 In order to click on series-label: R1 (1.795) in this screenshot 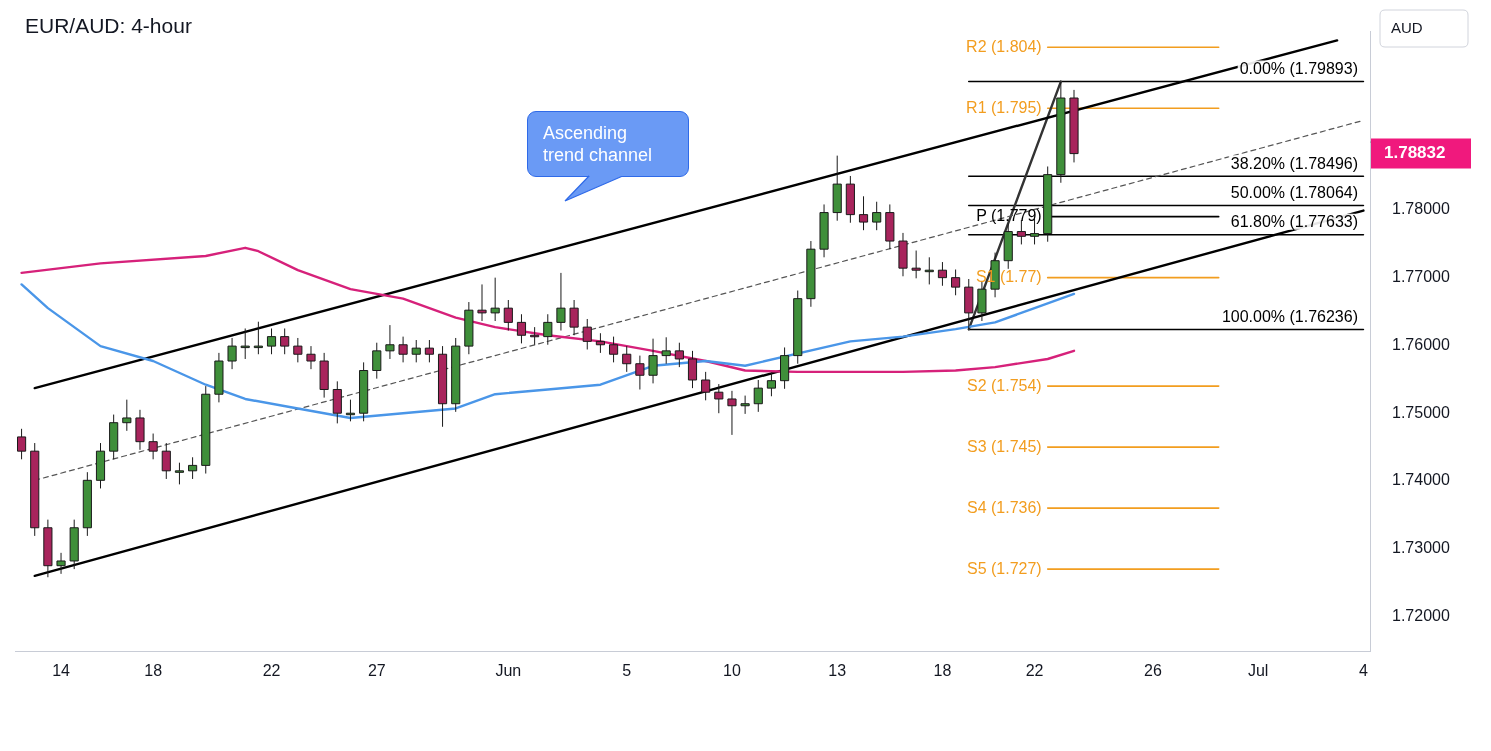, I will do `click(1004, 107)`.